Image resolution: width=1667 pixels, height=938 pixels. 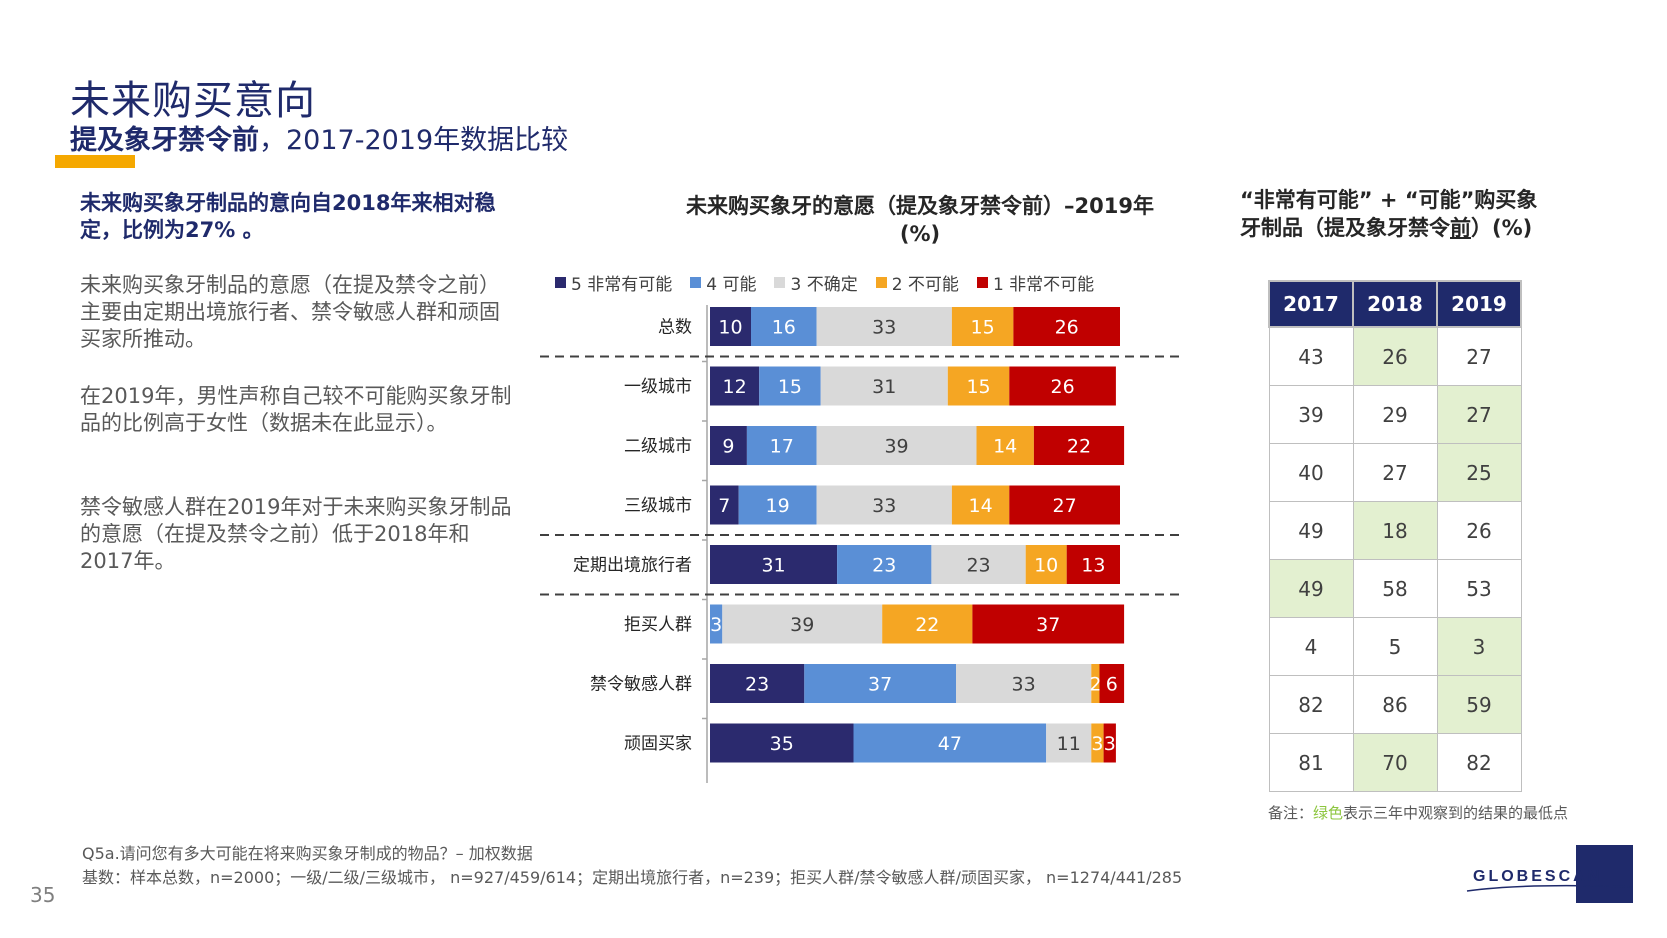 I want to click on data-label: 10, so click(x=1046, y=566).